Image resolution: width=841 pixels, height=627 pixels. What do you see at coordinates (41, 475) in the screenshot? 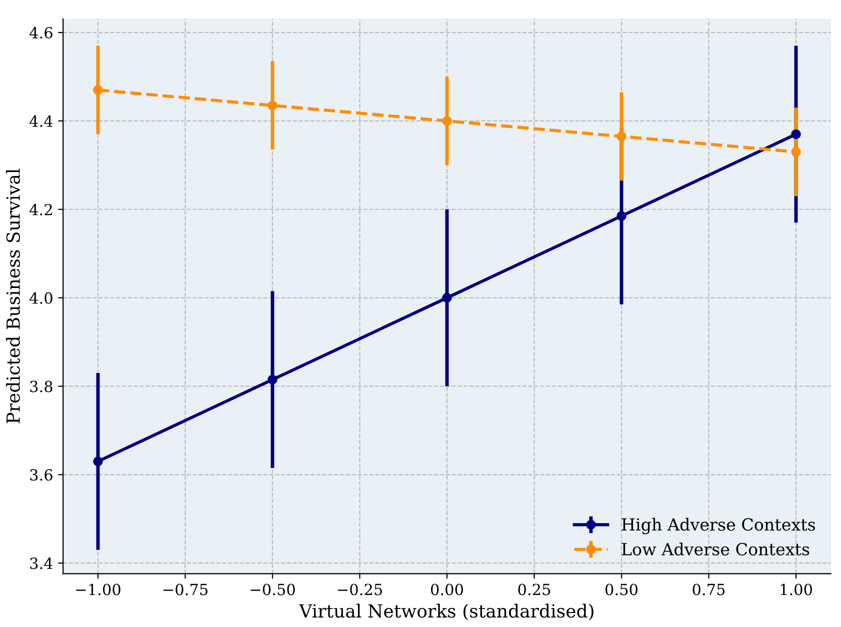
I see `y-tick-label: 3.6` at bounding box center [41, 475].